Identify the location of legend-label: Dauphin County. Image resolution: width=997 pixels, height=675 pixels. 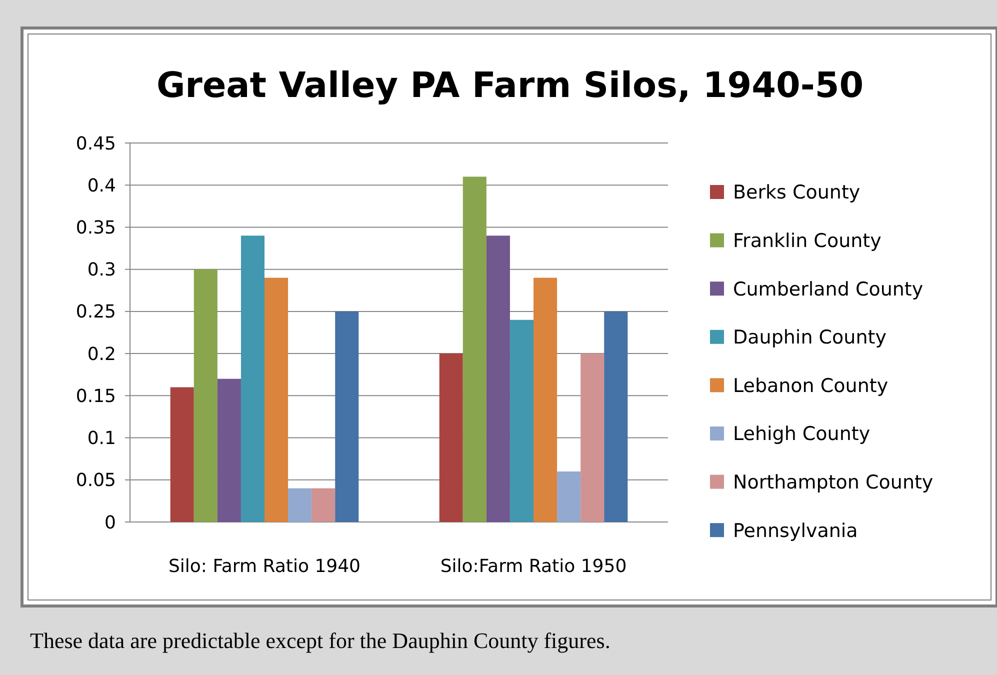
(809, 337).